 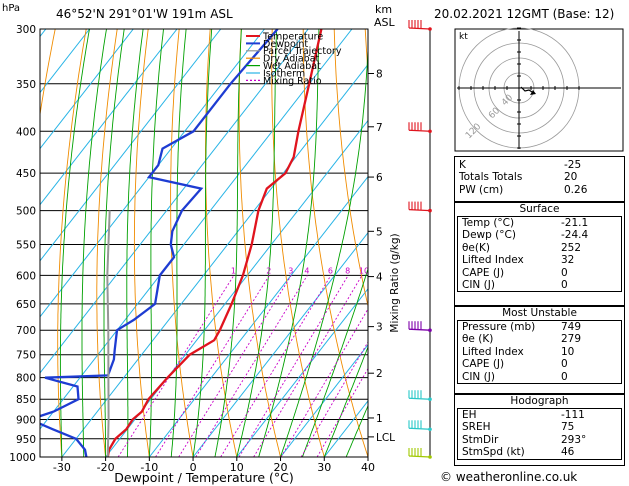 What do you see at coordinates (539, 179) in the screenshot?
I see `indices-table: K -25 Totals Totals 20 PW (cm) 0.26` at bounding box center [539, 179].